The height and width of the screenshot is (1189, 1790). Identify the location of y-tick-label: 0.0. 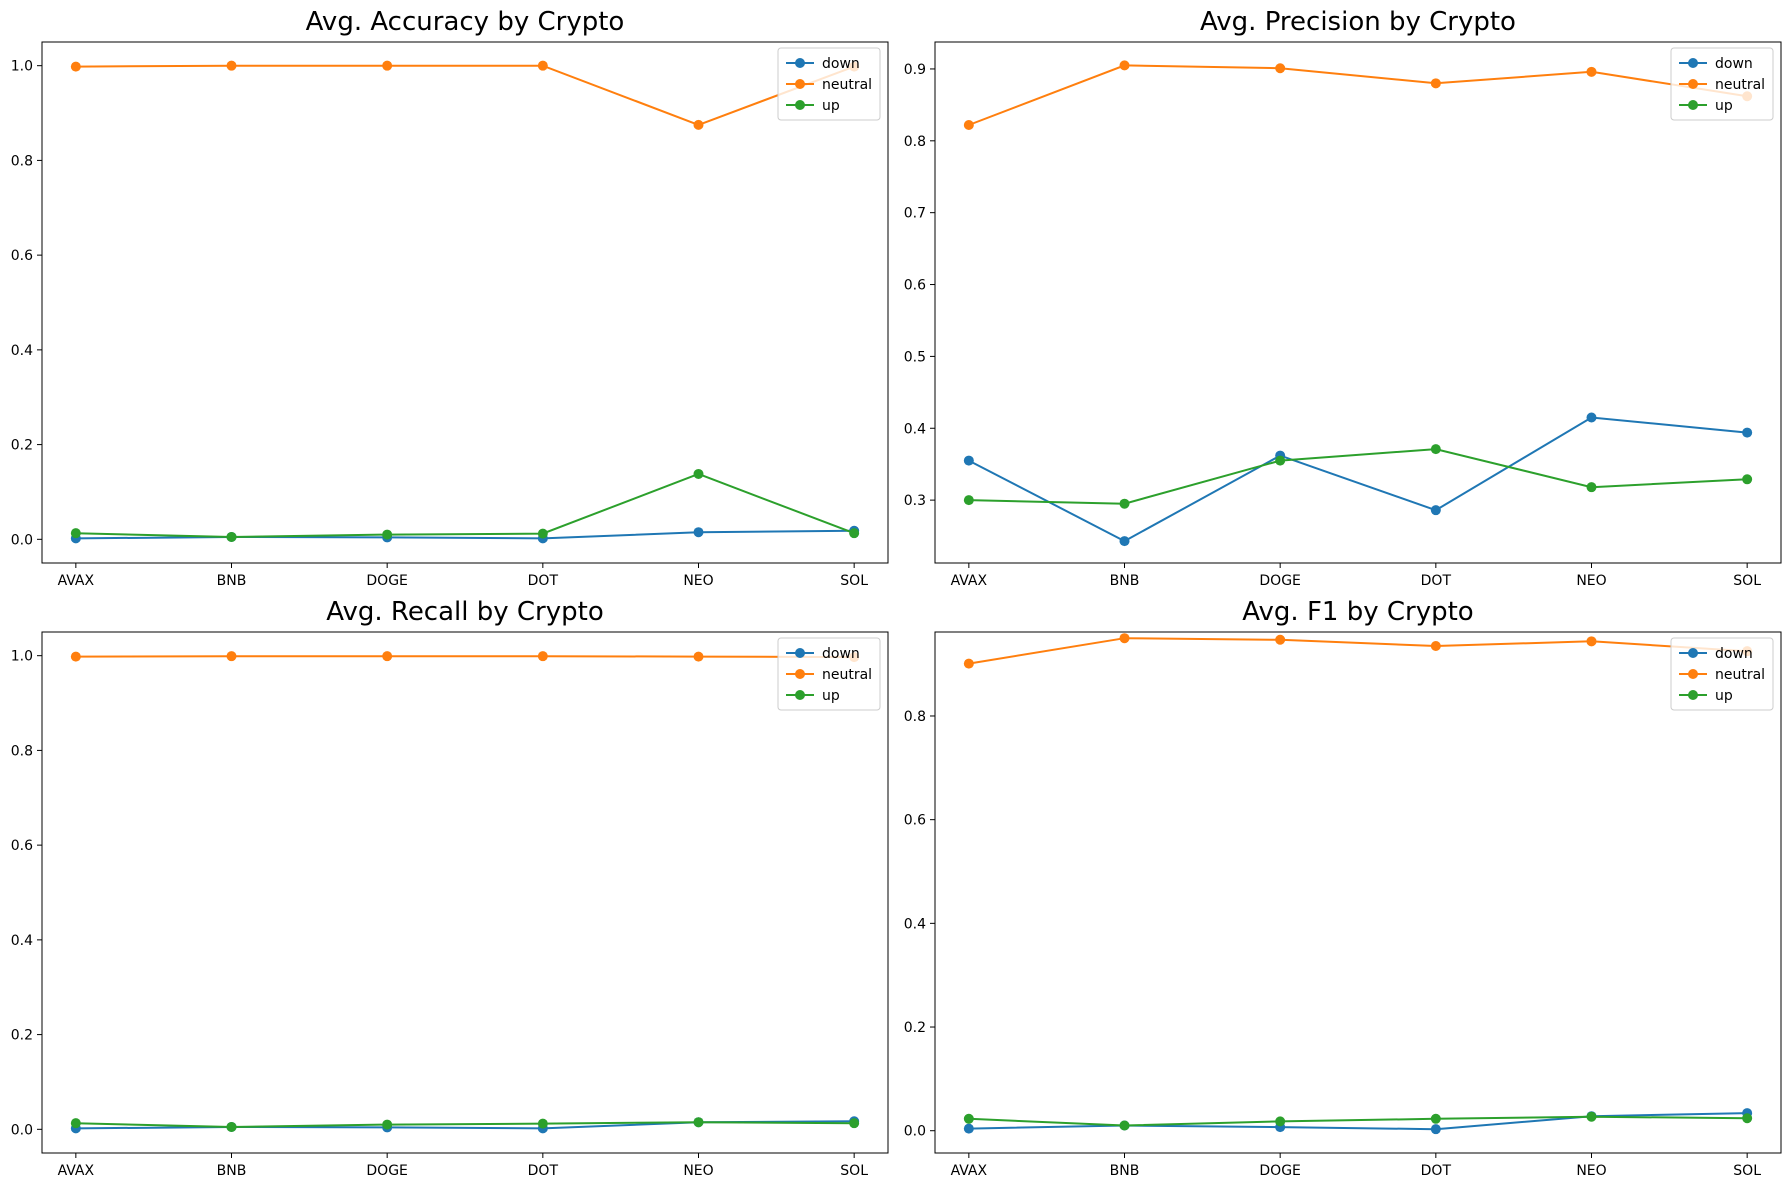
(22, 540).